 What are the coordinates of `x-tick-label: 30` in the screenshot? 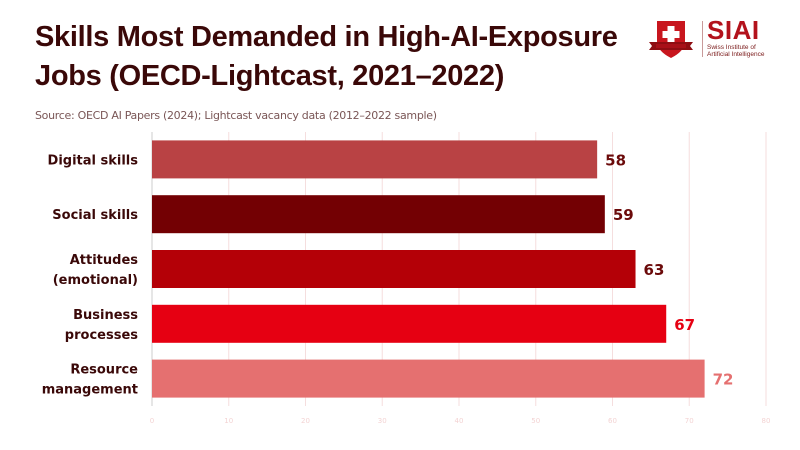 It's located at (382, 421).